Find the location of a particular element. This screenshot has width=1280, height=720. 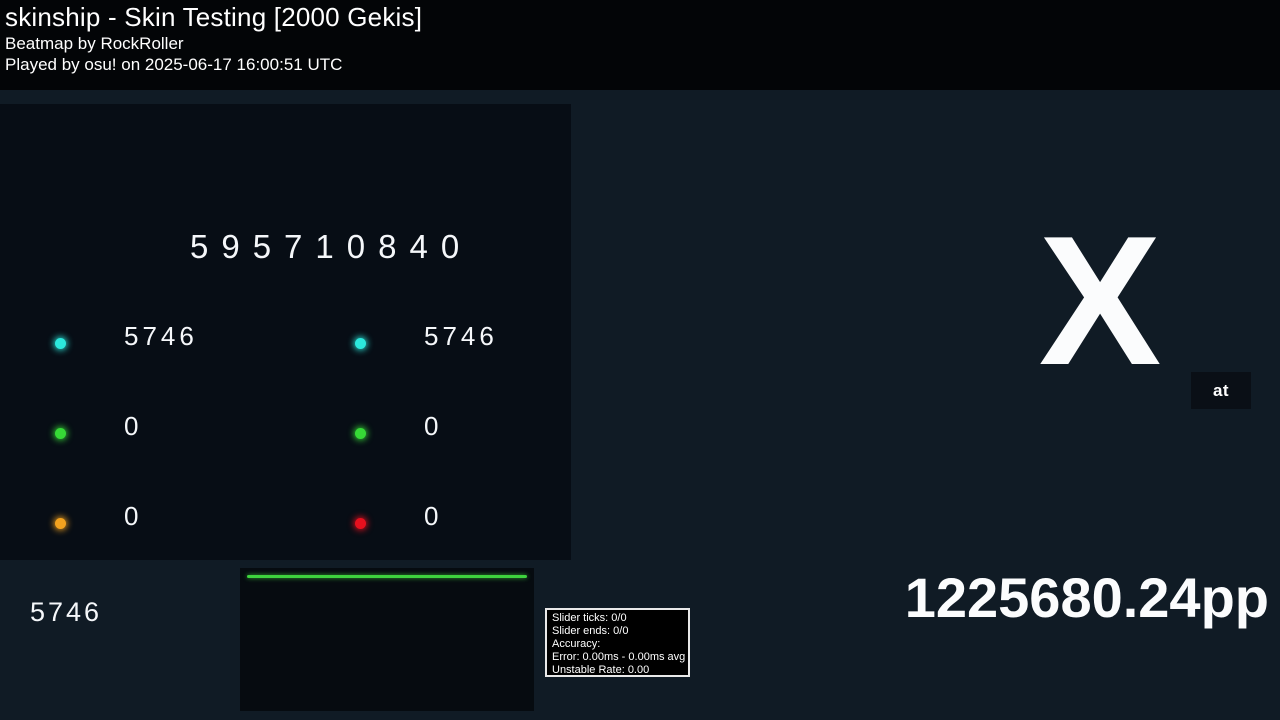

tooltip-slider-ends: Slider ends: 0/0 is located at coordinates (590, 631).